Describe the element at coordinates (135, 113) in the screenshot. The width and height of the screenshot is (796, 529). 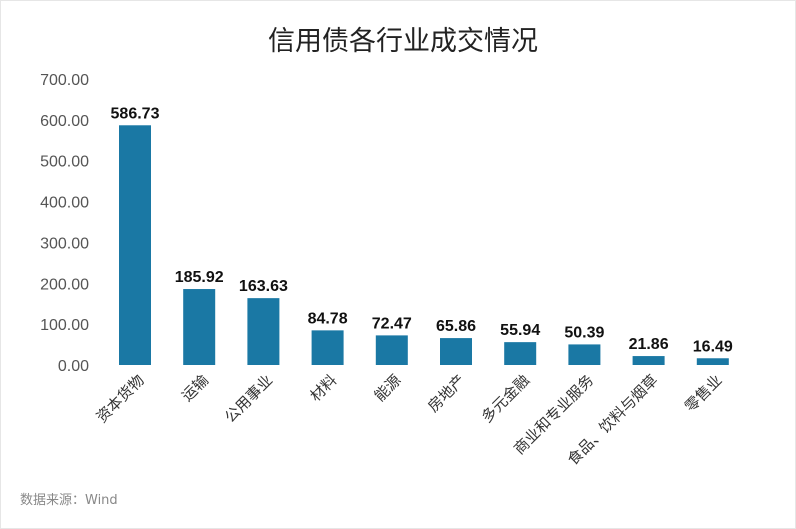
I see `data-label: 586.73` at that location.